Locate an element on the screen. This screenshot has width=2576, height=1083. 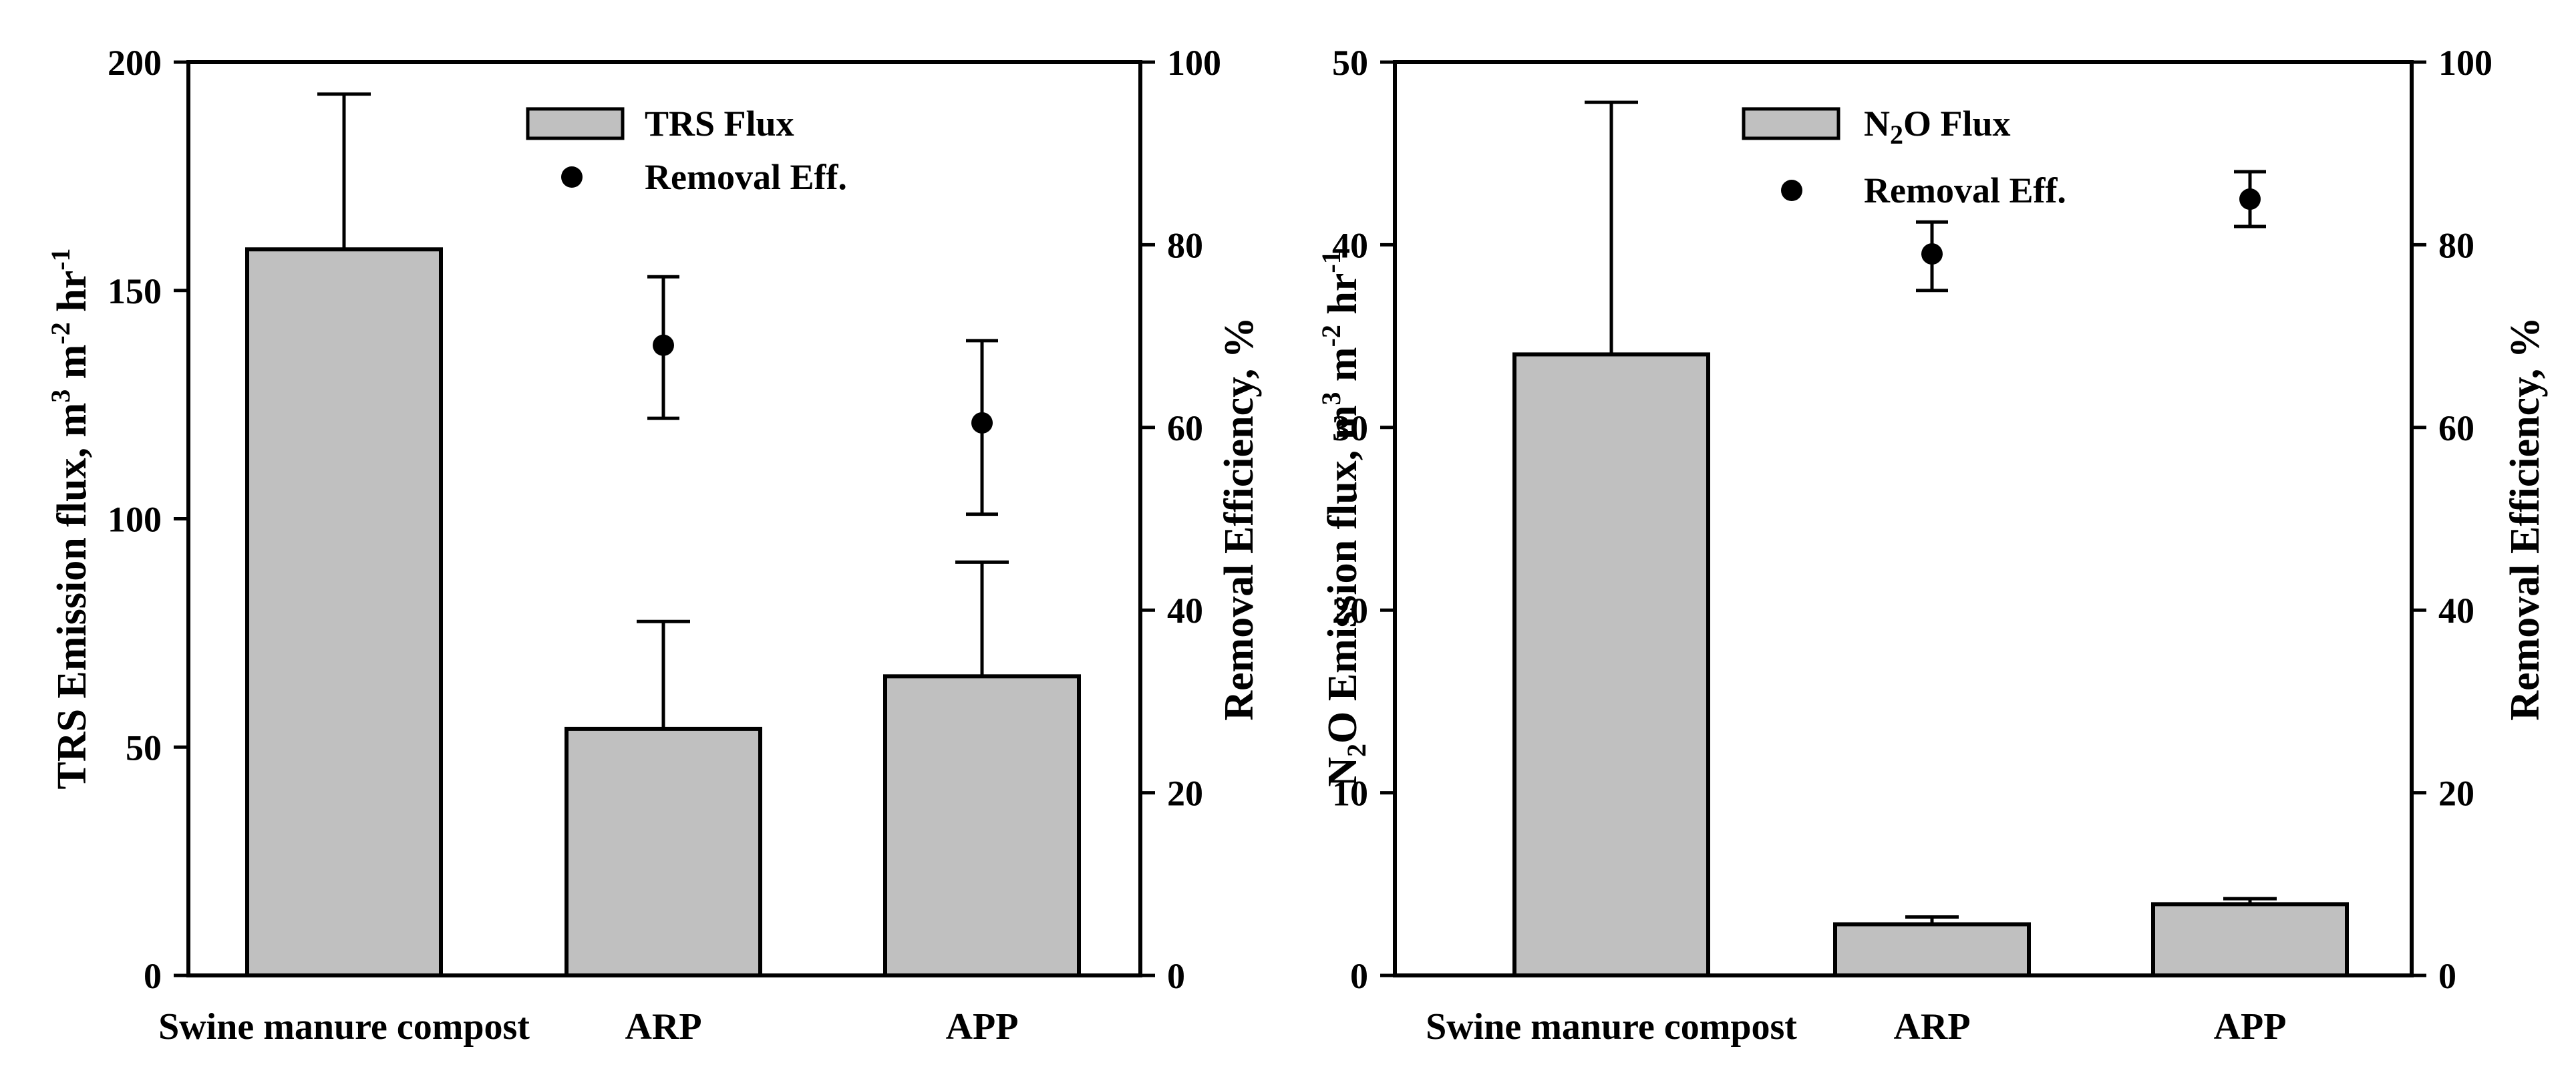
y-tick-label: 20 is located at coordinates (1350, 611).